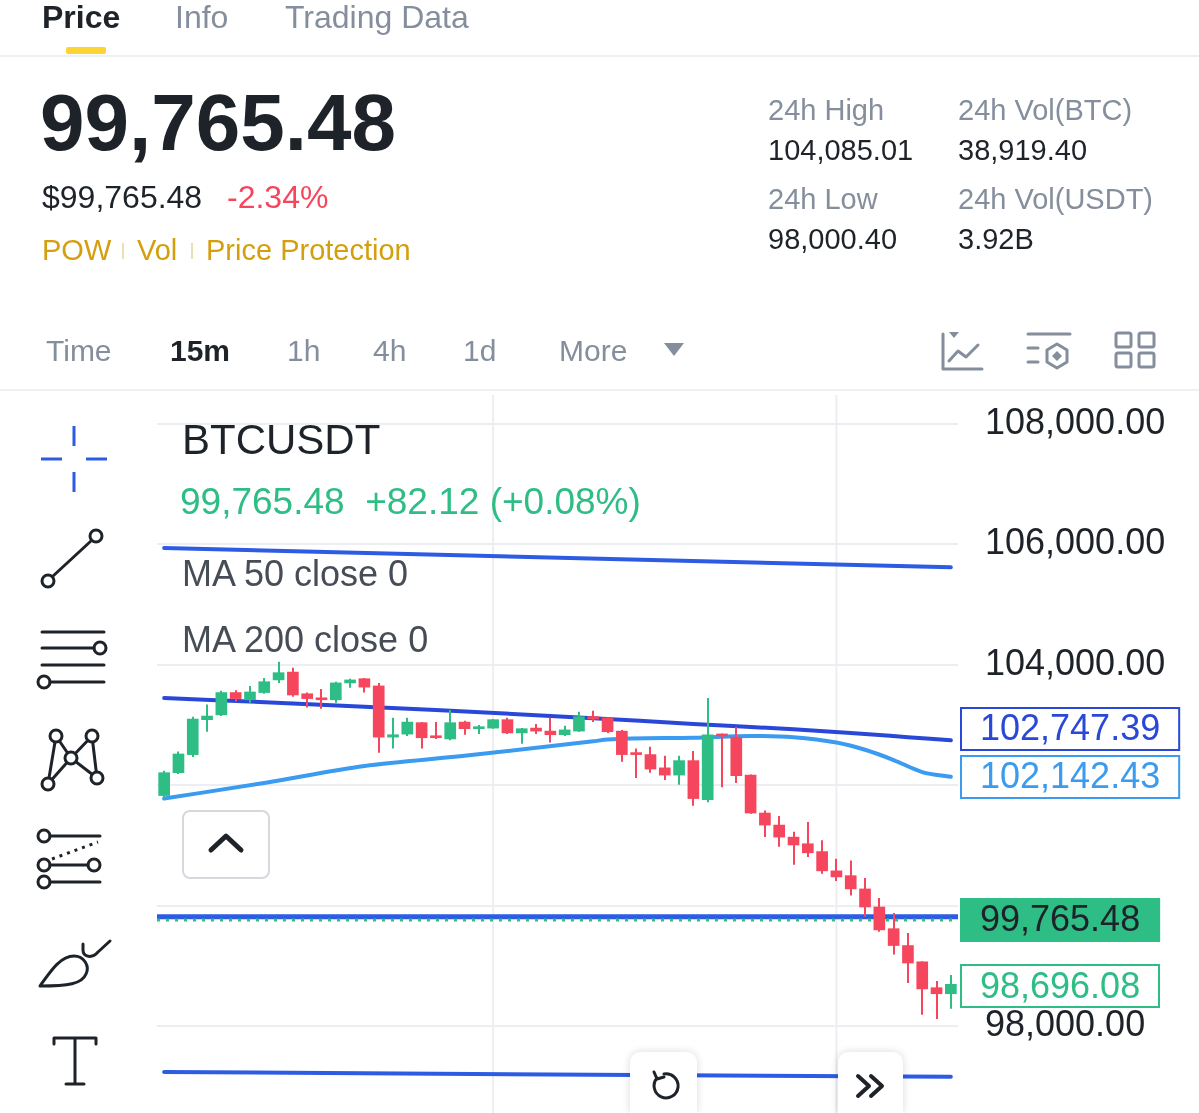  What do you see at coordinates (833, 239) in the screenshot?
I see `text: 98,000.40` at bounding box center [833, 239].